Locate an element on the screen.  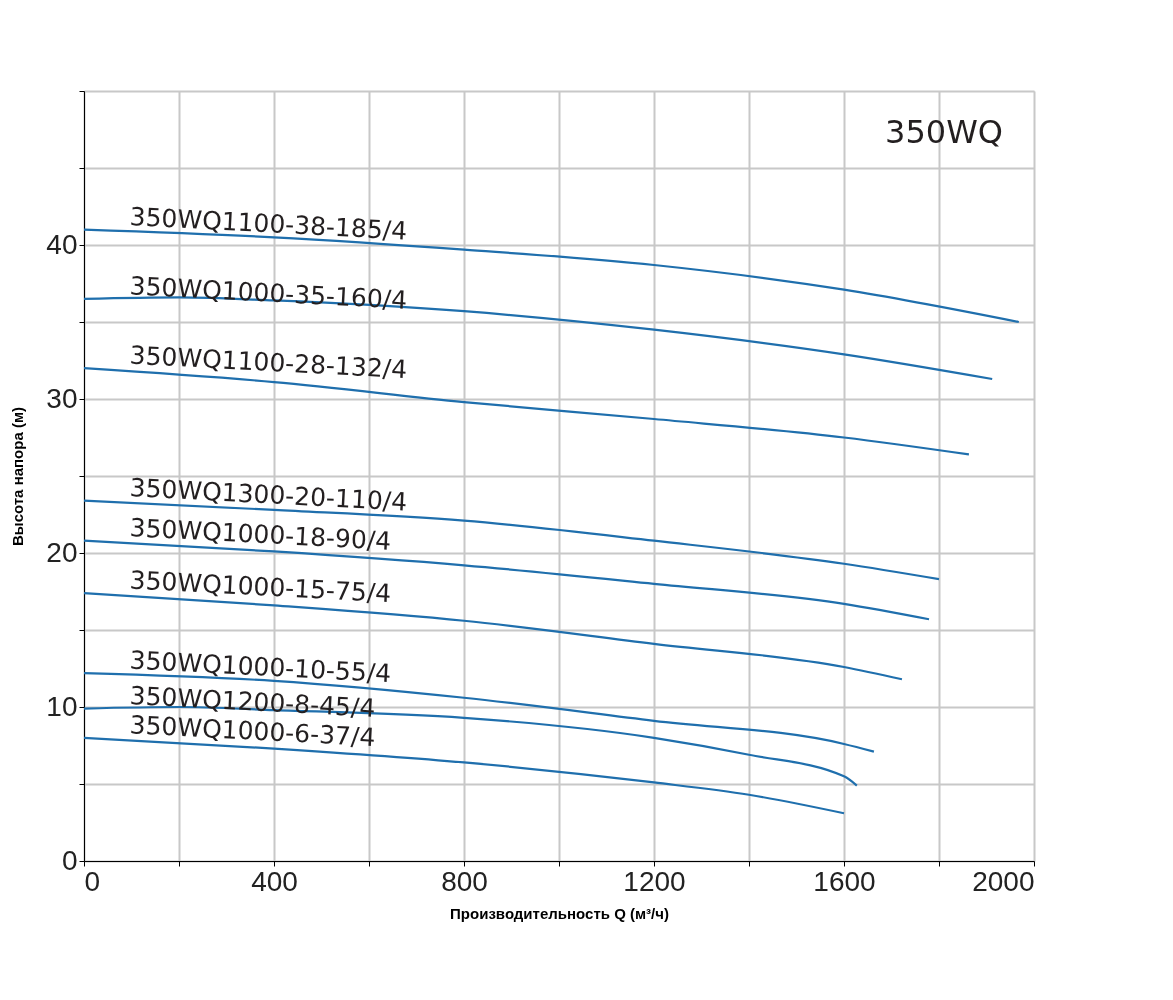
x-tick-label: 1200 is located at coordinates (654, 881).